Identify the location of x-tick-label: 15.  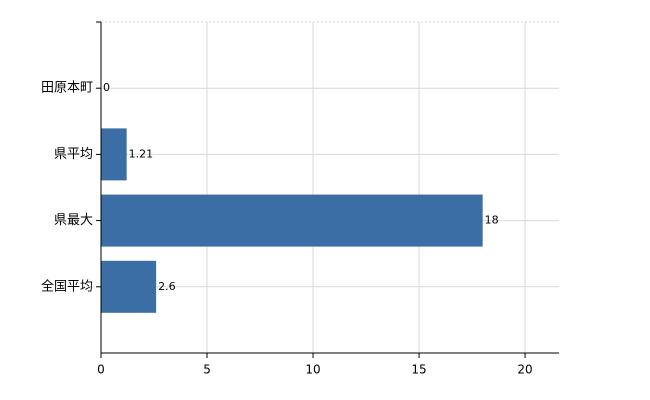
(418, 370).